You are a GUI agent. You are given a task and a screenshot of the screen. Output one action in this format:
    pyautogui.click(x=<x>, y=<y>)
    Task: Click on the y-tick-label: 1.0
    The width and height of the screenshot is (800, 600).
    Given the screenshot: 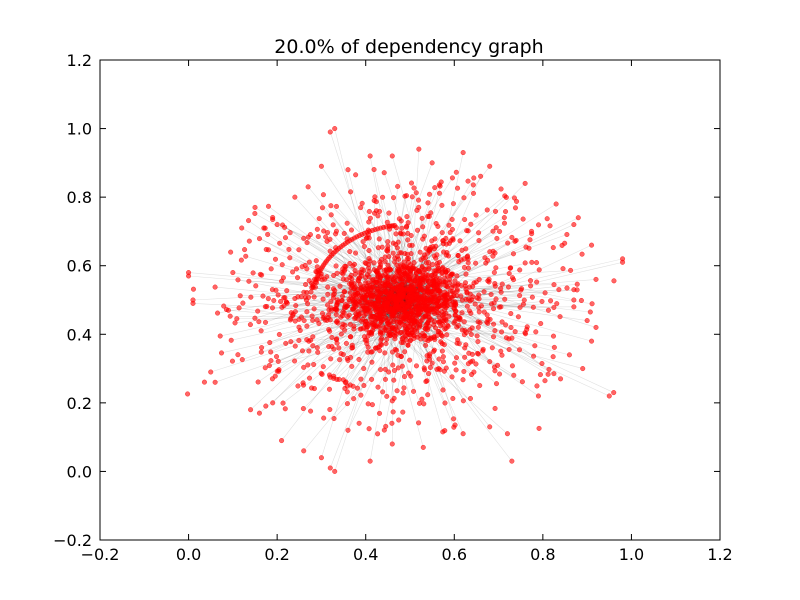 What is the action you would take?
    pyautogui.click(x=79, y=129)
    